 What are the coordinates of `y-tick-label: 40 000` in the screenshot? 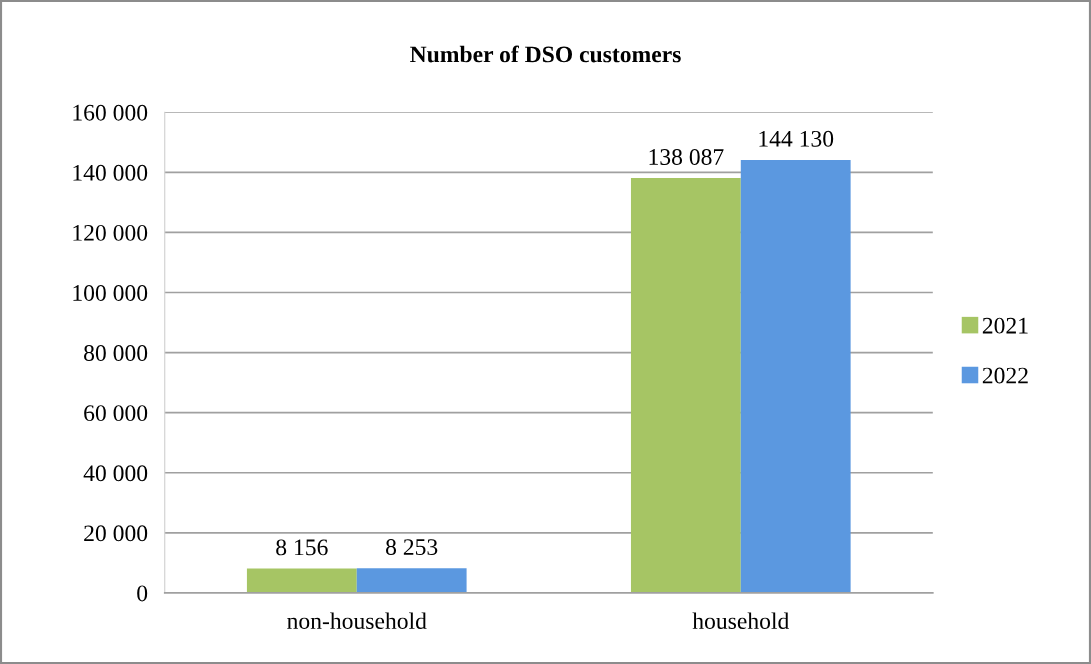 It's located at (115, 473).